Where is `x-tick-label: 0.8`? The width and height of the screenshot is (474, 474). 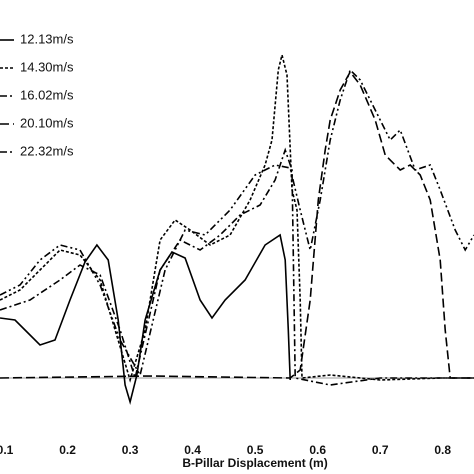 x-tick-label: 0.8 is located at coordinates (442, 450).